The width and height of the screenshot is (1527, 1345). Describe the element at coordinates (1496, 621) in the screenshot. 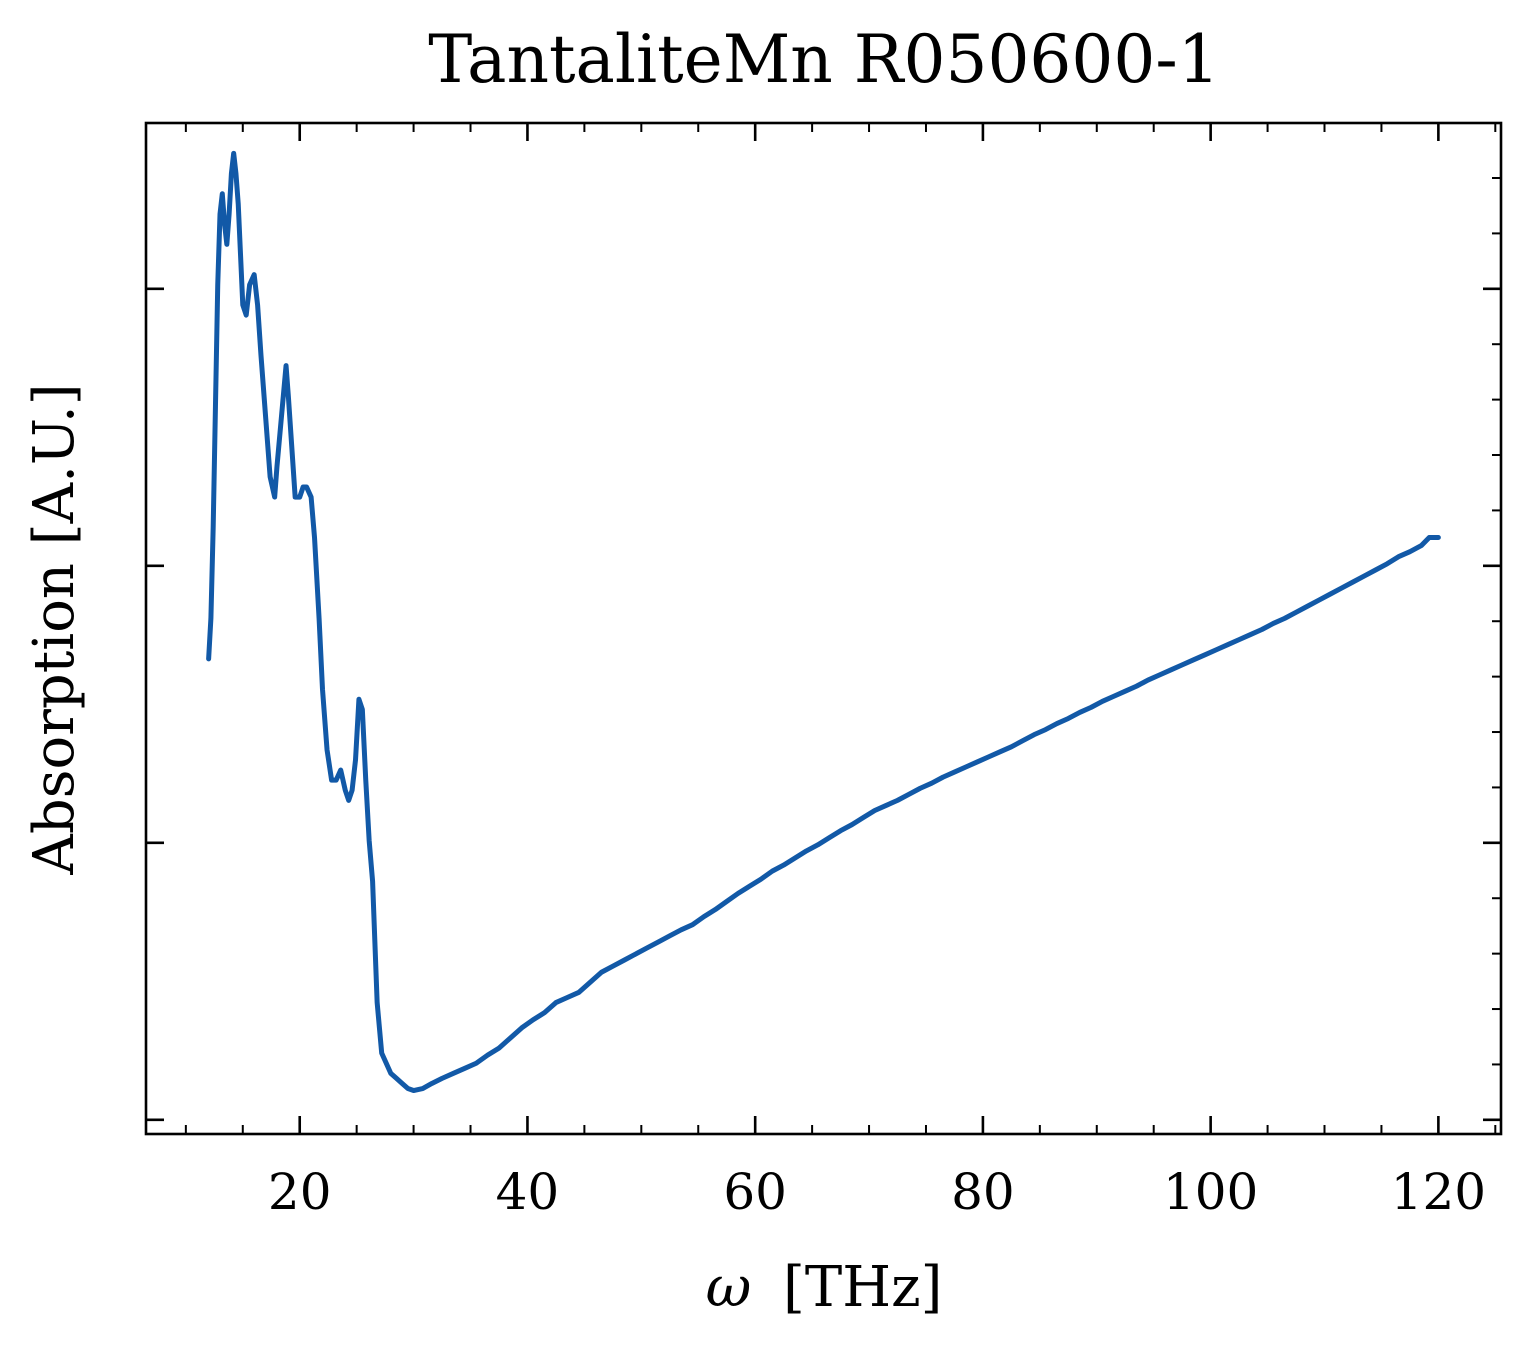

I see `y-minor-ticks` at that location.